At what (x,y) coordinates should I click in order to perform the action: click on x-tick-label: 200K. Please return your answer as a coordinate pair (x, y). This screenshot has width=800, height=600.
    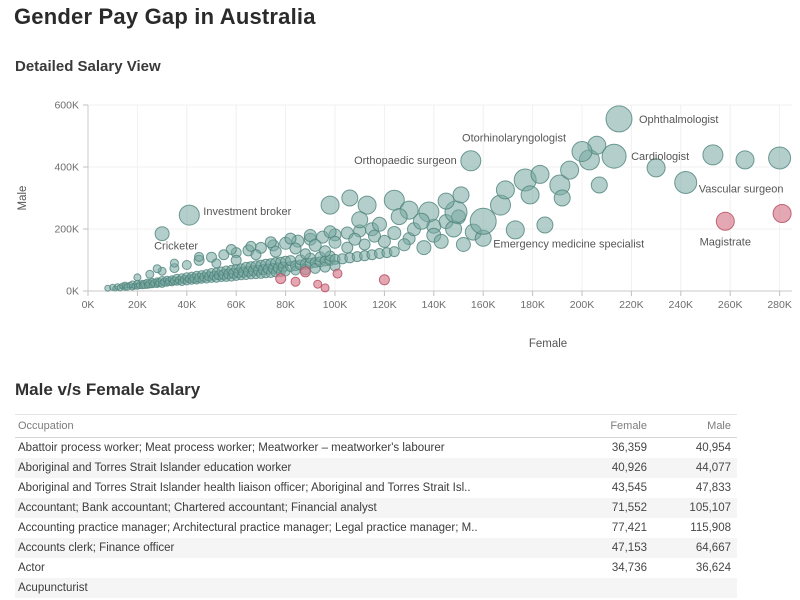
    Looking at the image, I should click on (582, 305).